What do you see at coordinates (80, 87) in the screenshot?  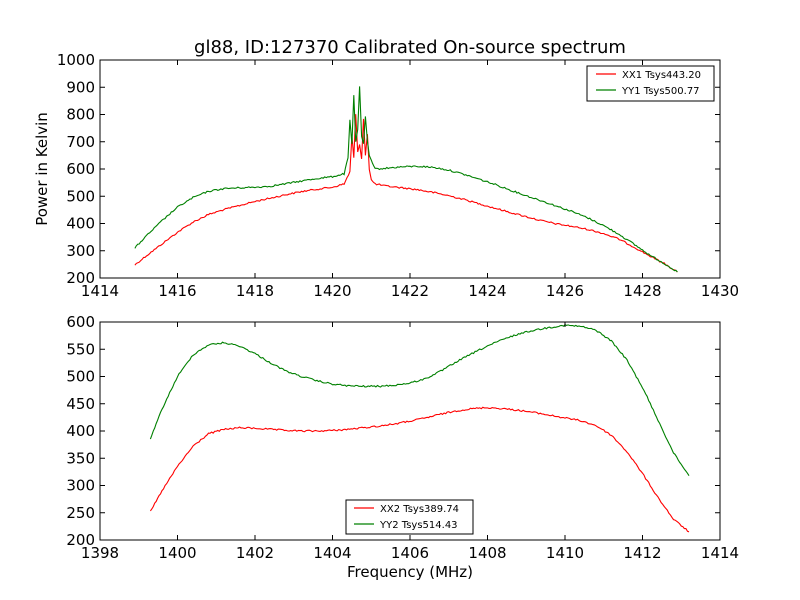 I see `top-y-tick-label: 900` at bounding box center [80, 87].